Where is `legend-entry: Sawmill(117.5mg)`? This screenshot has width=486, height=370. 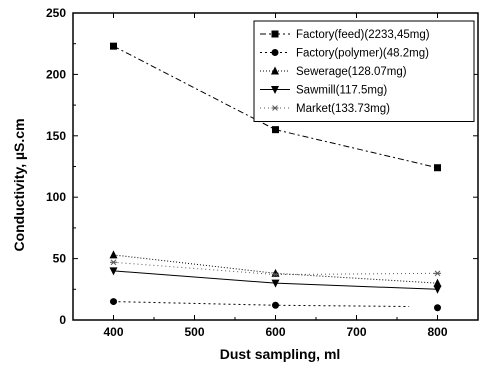
legend-entry: Sawmill(117.5mg) is located at coordinates (323, 91).